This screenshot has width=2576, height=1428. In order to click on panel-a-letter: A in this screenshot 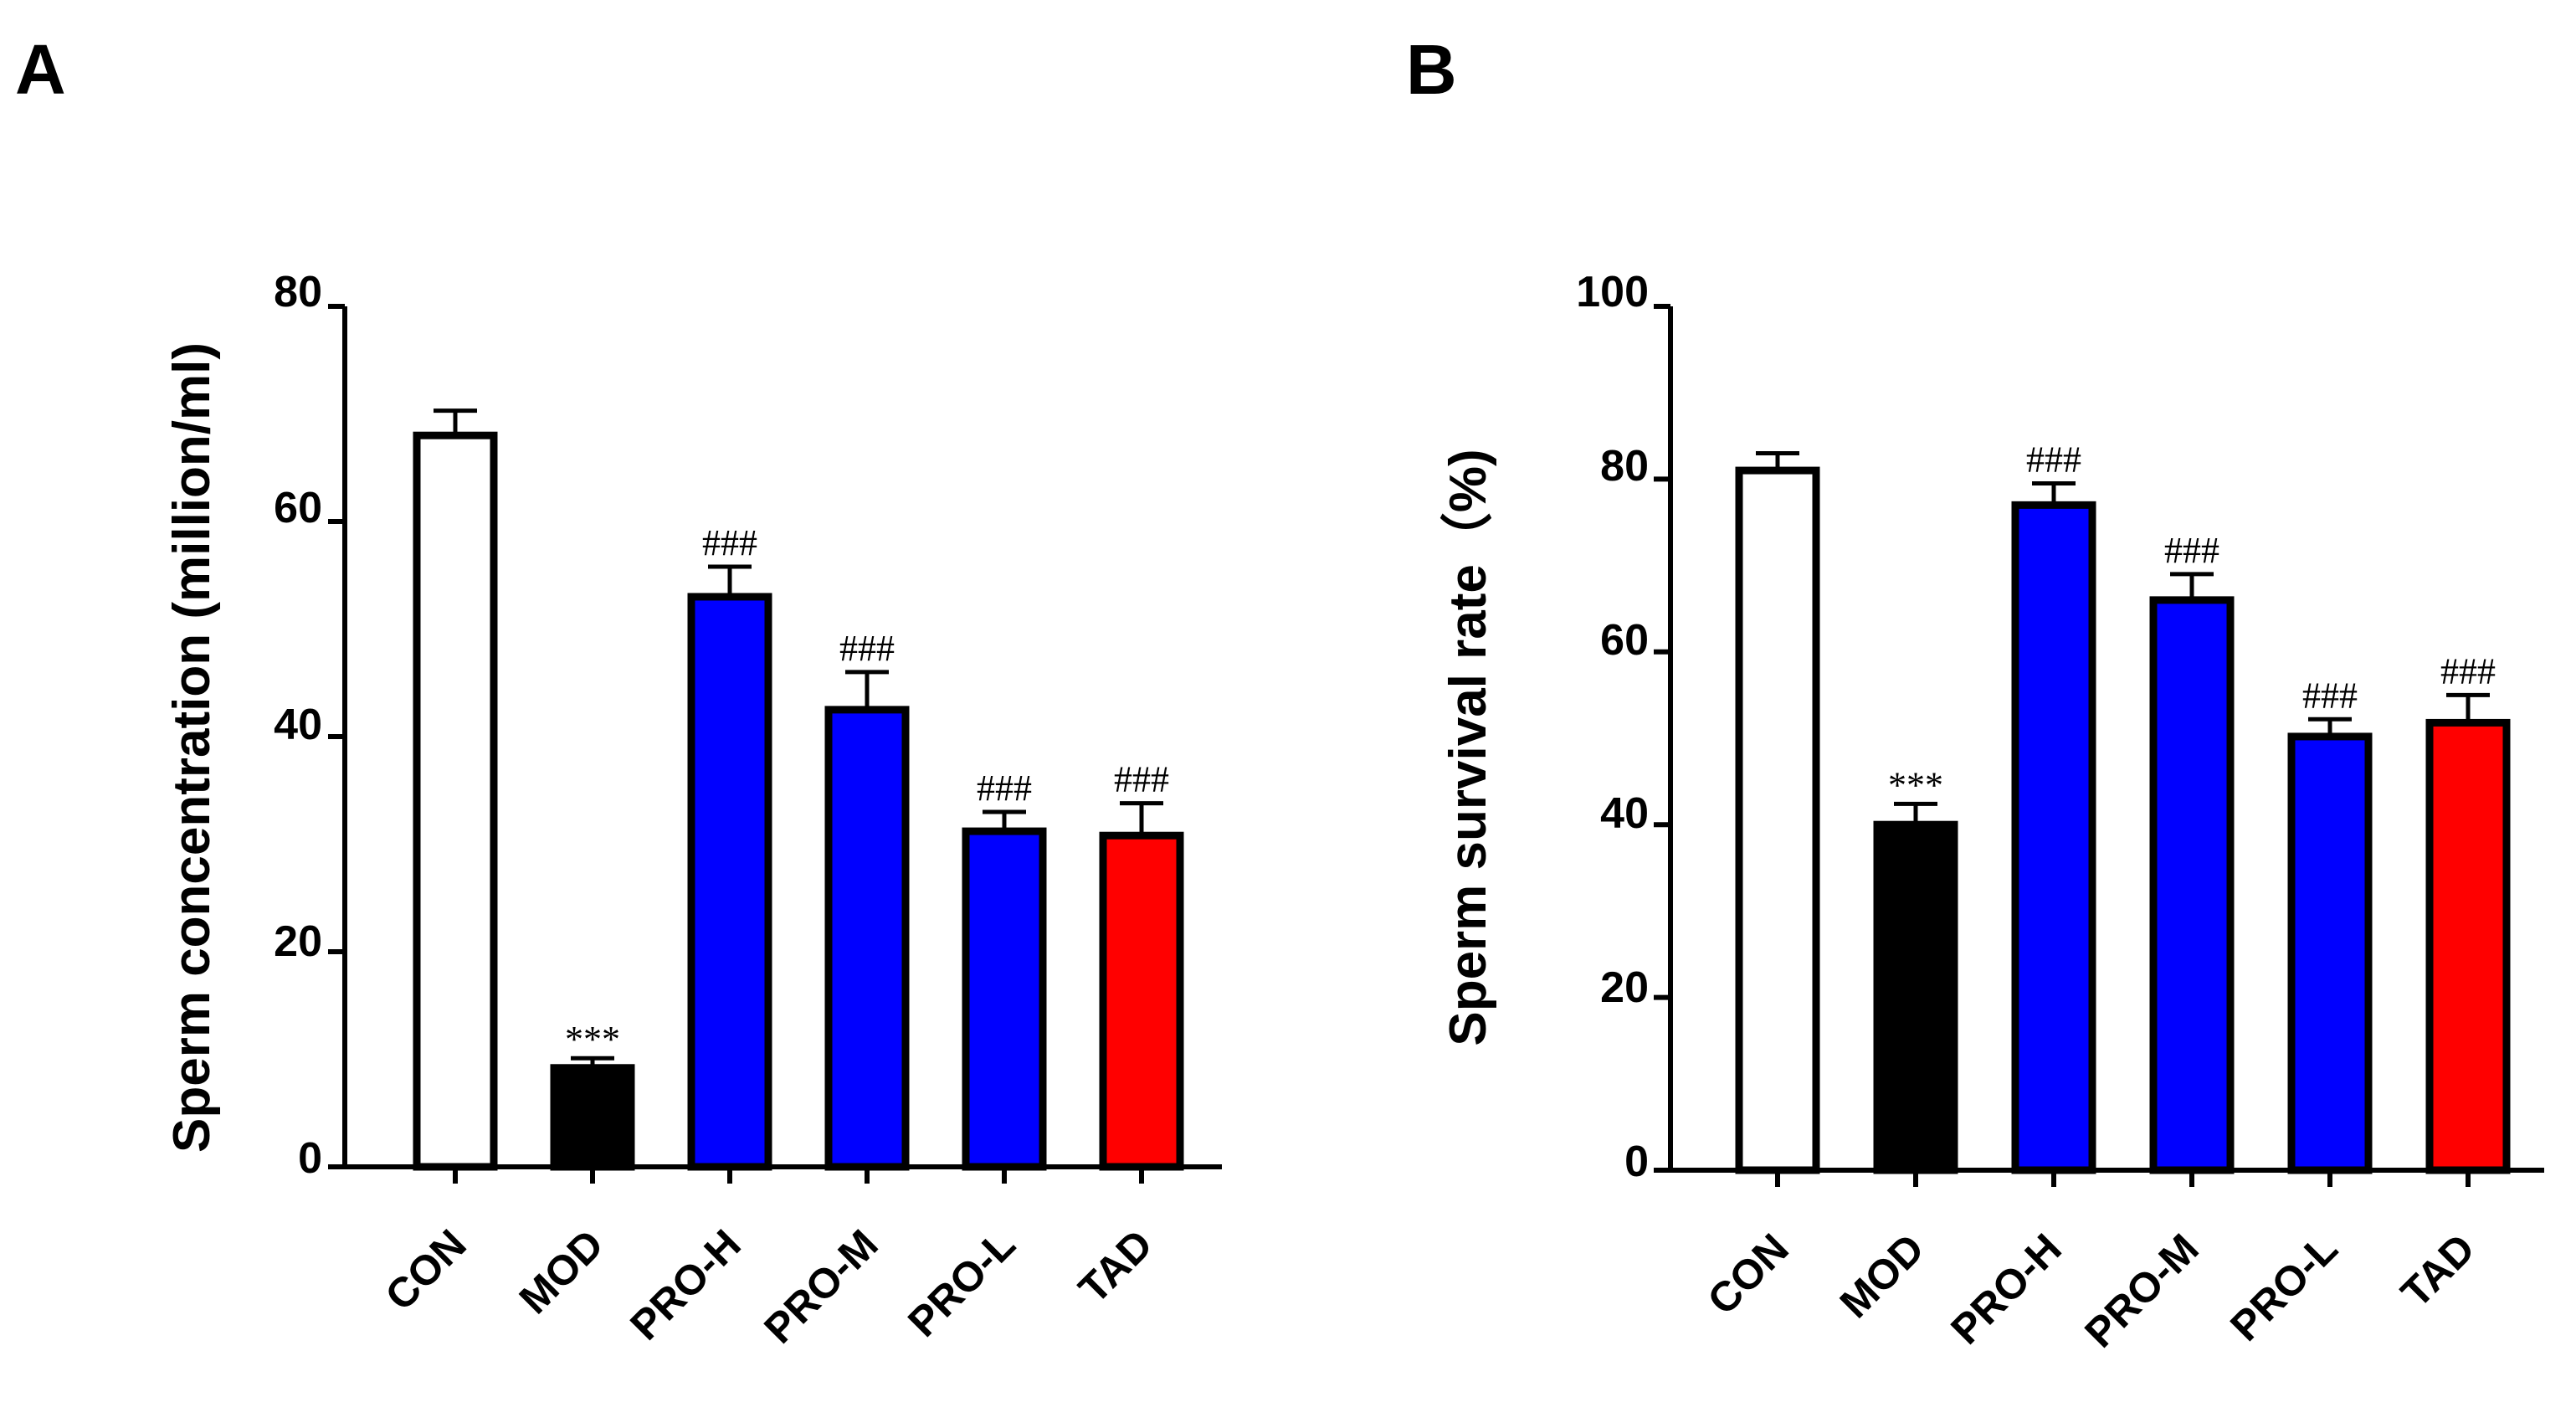, I will do `click(40, 69)`.